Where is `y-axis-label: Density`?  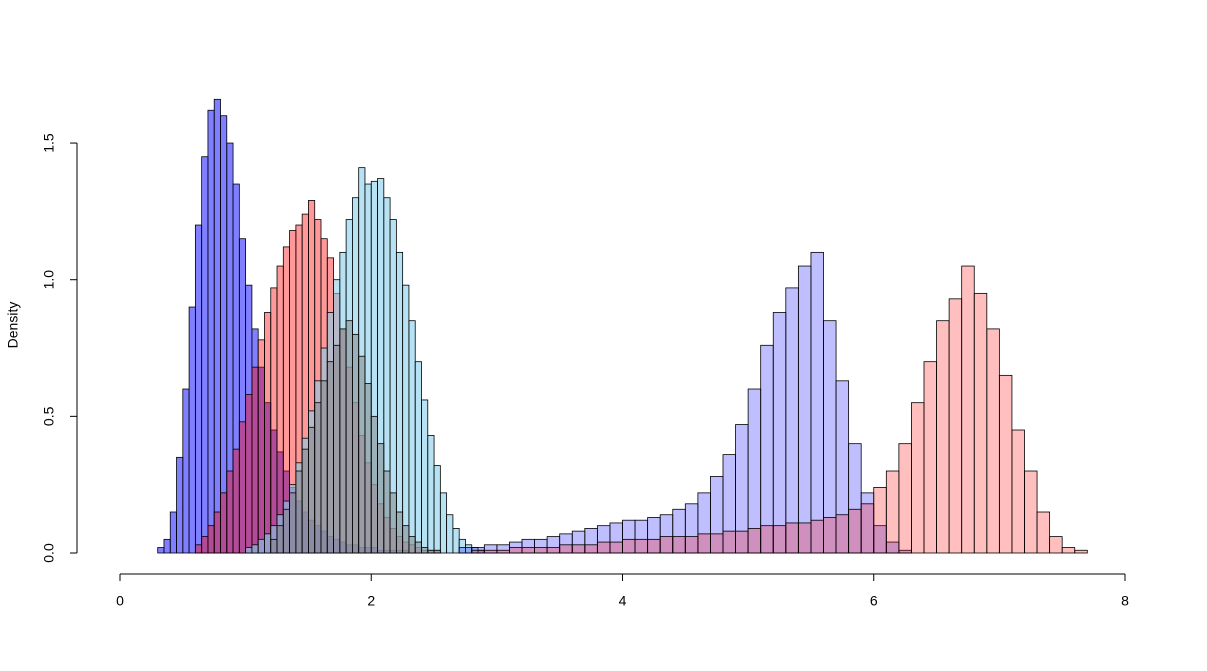 y-axis-label: Density is located at coordinates (13, 325).